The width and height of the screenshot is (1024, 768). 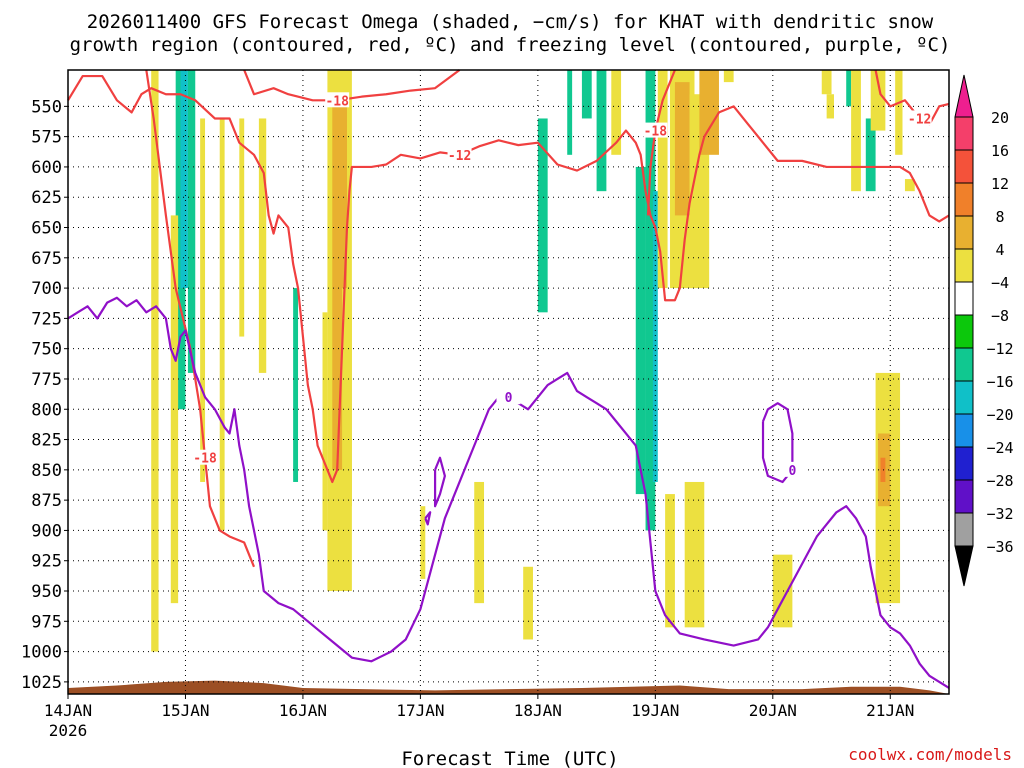 I want to click on colorbar-top-arrow, so click(x=964, y=96).